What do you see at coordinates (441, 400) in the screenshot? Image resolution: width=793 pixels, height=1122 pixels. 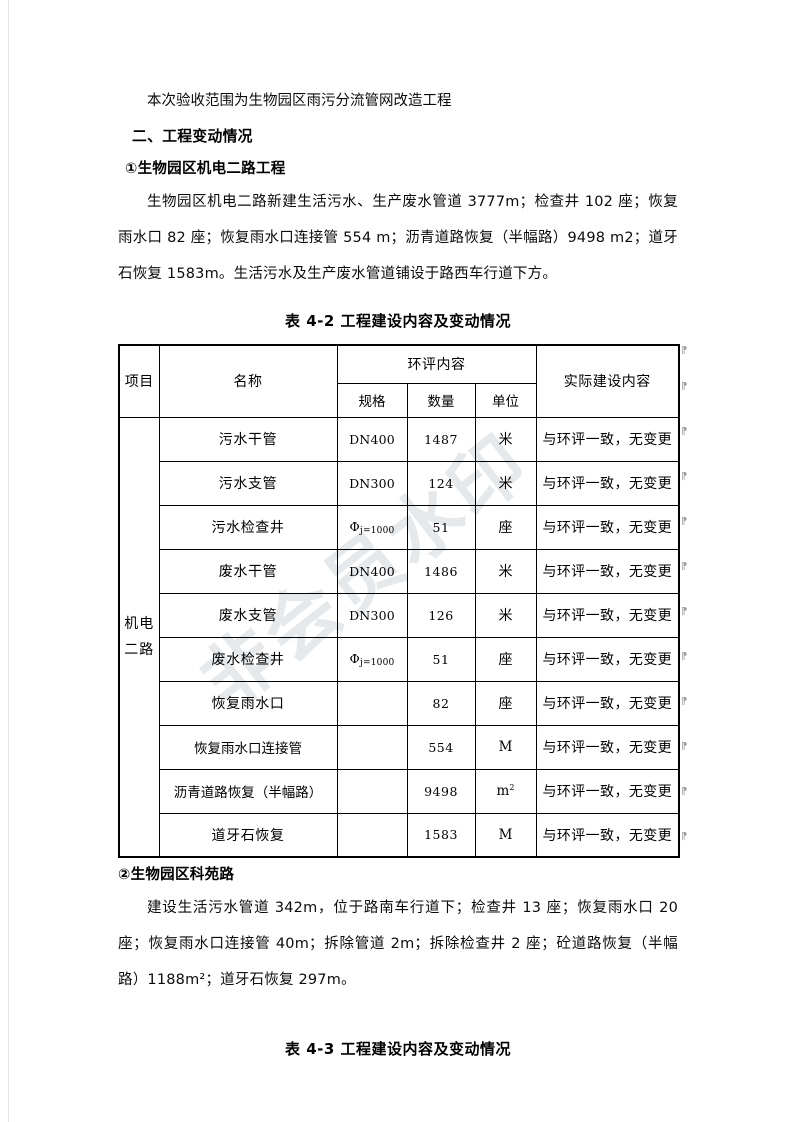 I see `header-quantity: 数量` at bounding box center [441, 400].